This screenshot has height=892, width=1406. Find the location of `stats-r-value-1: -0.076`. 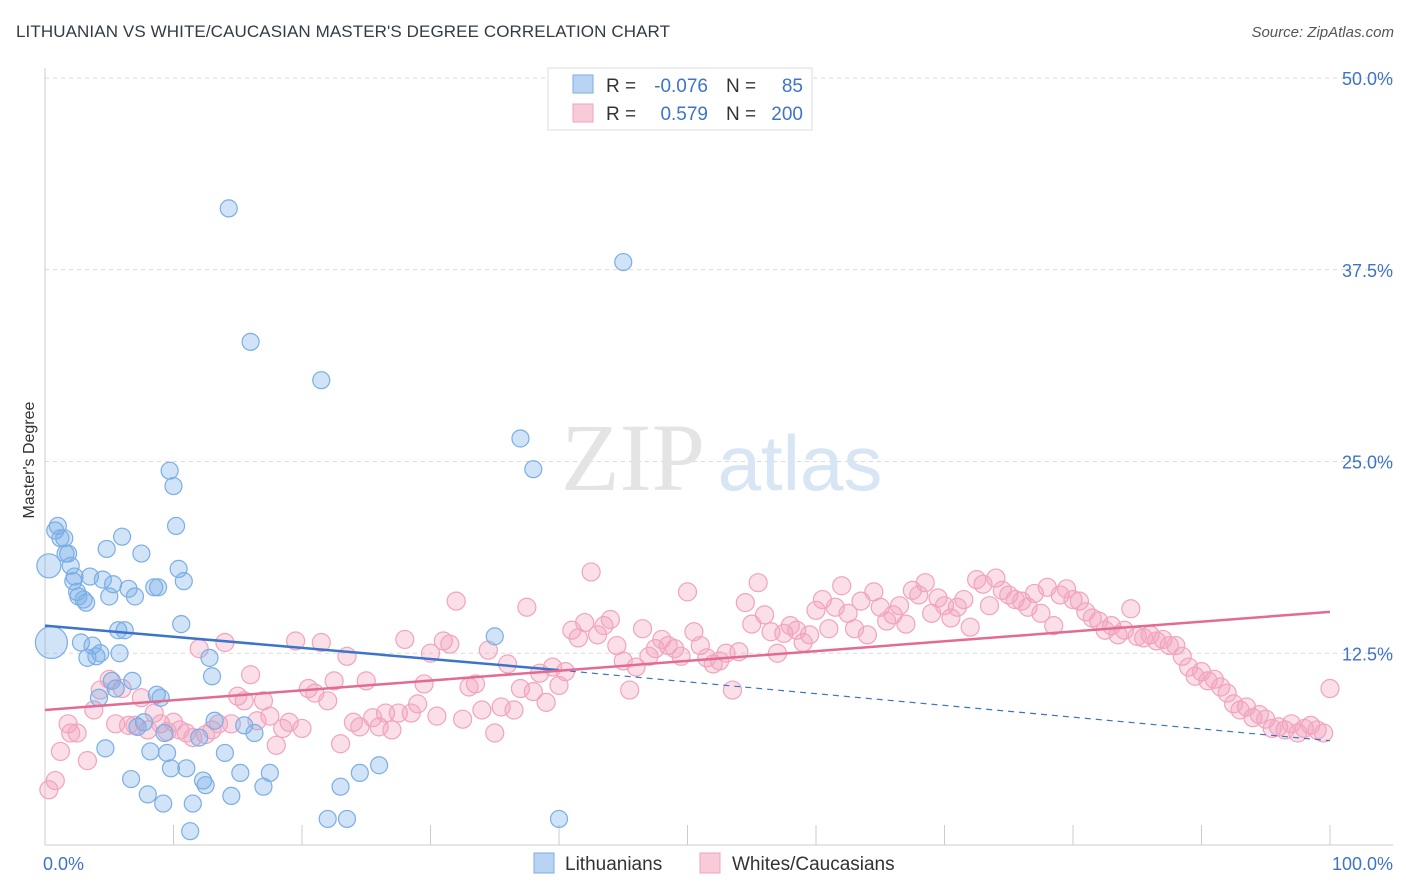

stats-r-value-1: -0.076 is located at coordinates (681, 86).